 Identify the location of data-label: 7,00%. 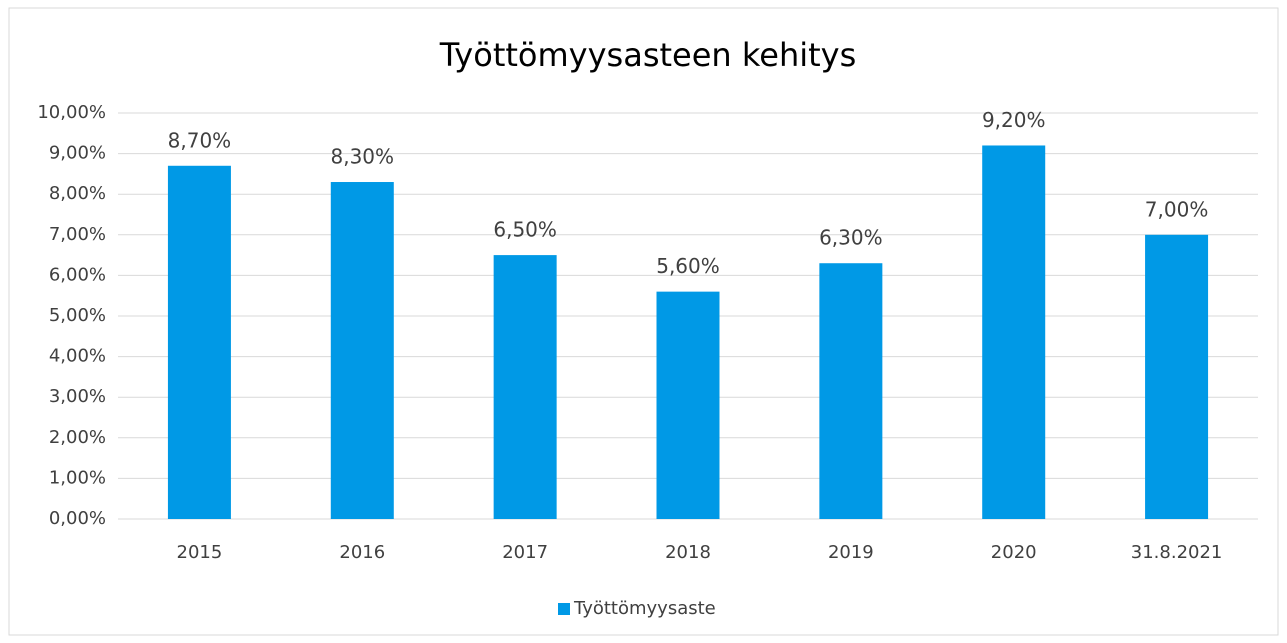
(1177, 209).